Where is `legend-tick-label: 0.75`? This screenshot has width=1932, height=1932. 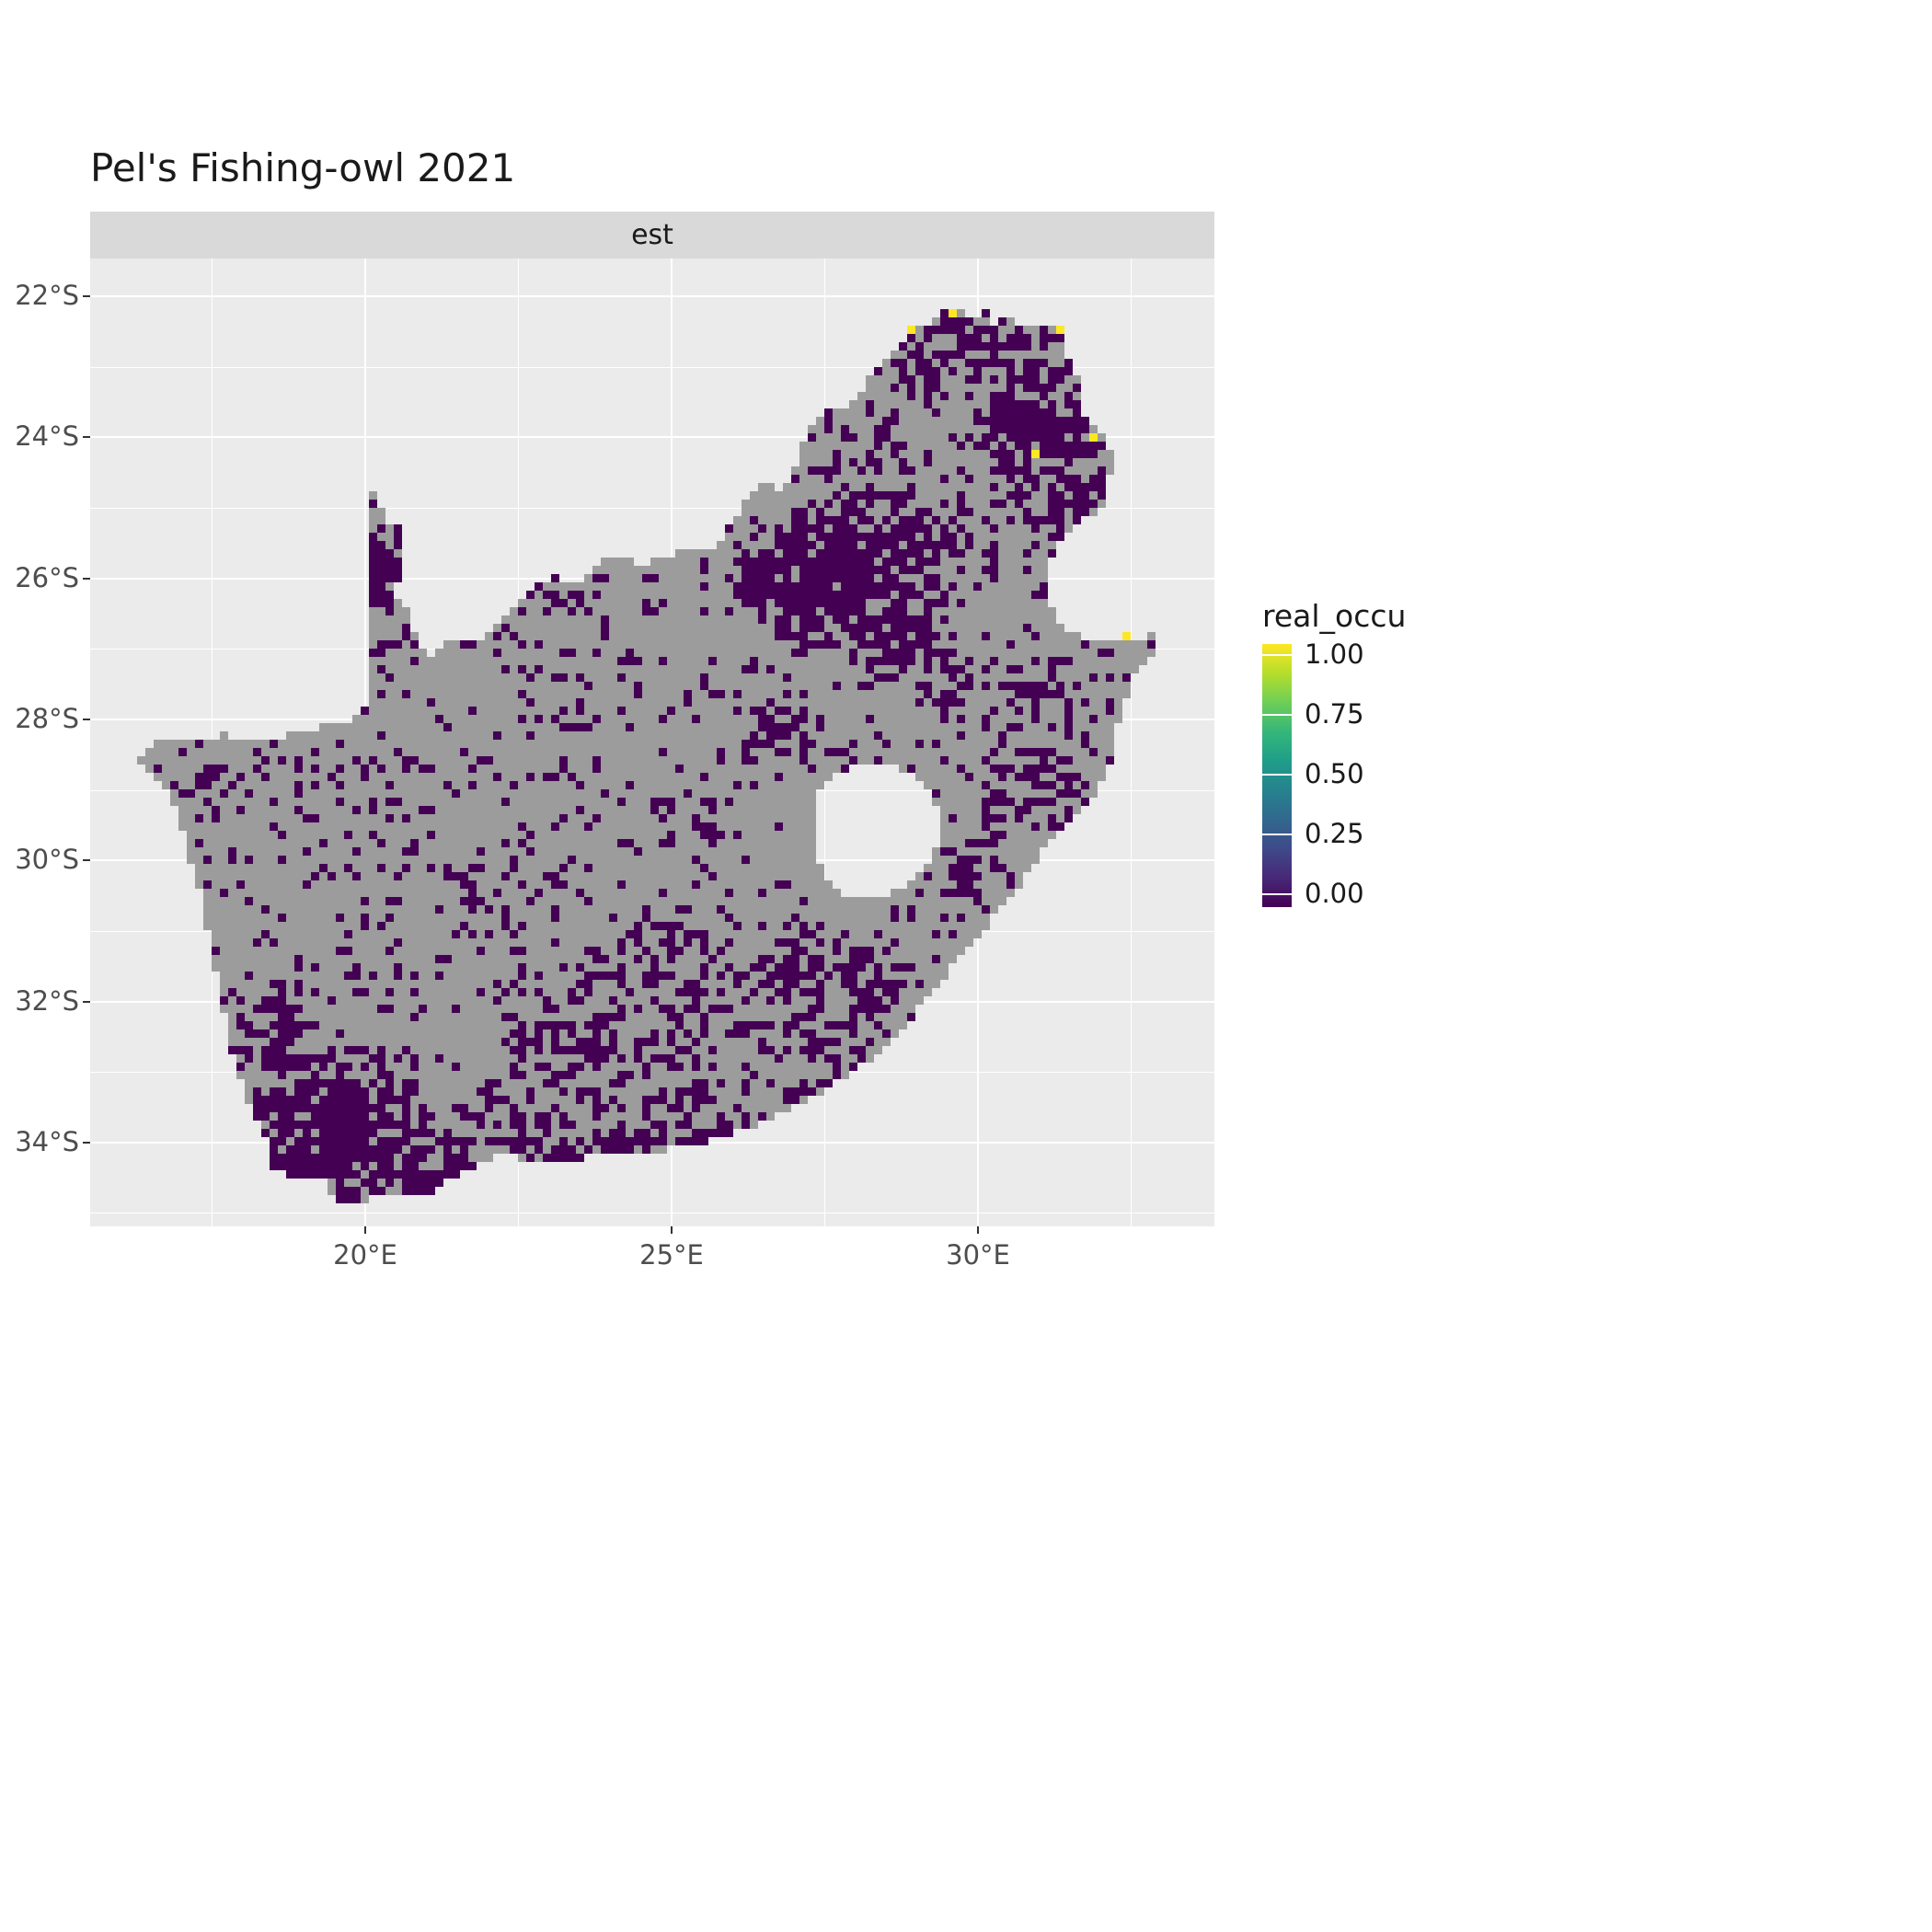 legend-tick-label: 0.75 is located at coordinates (1334, 714).